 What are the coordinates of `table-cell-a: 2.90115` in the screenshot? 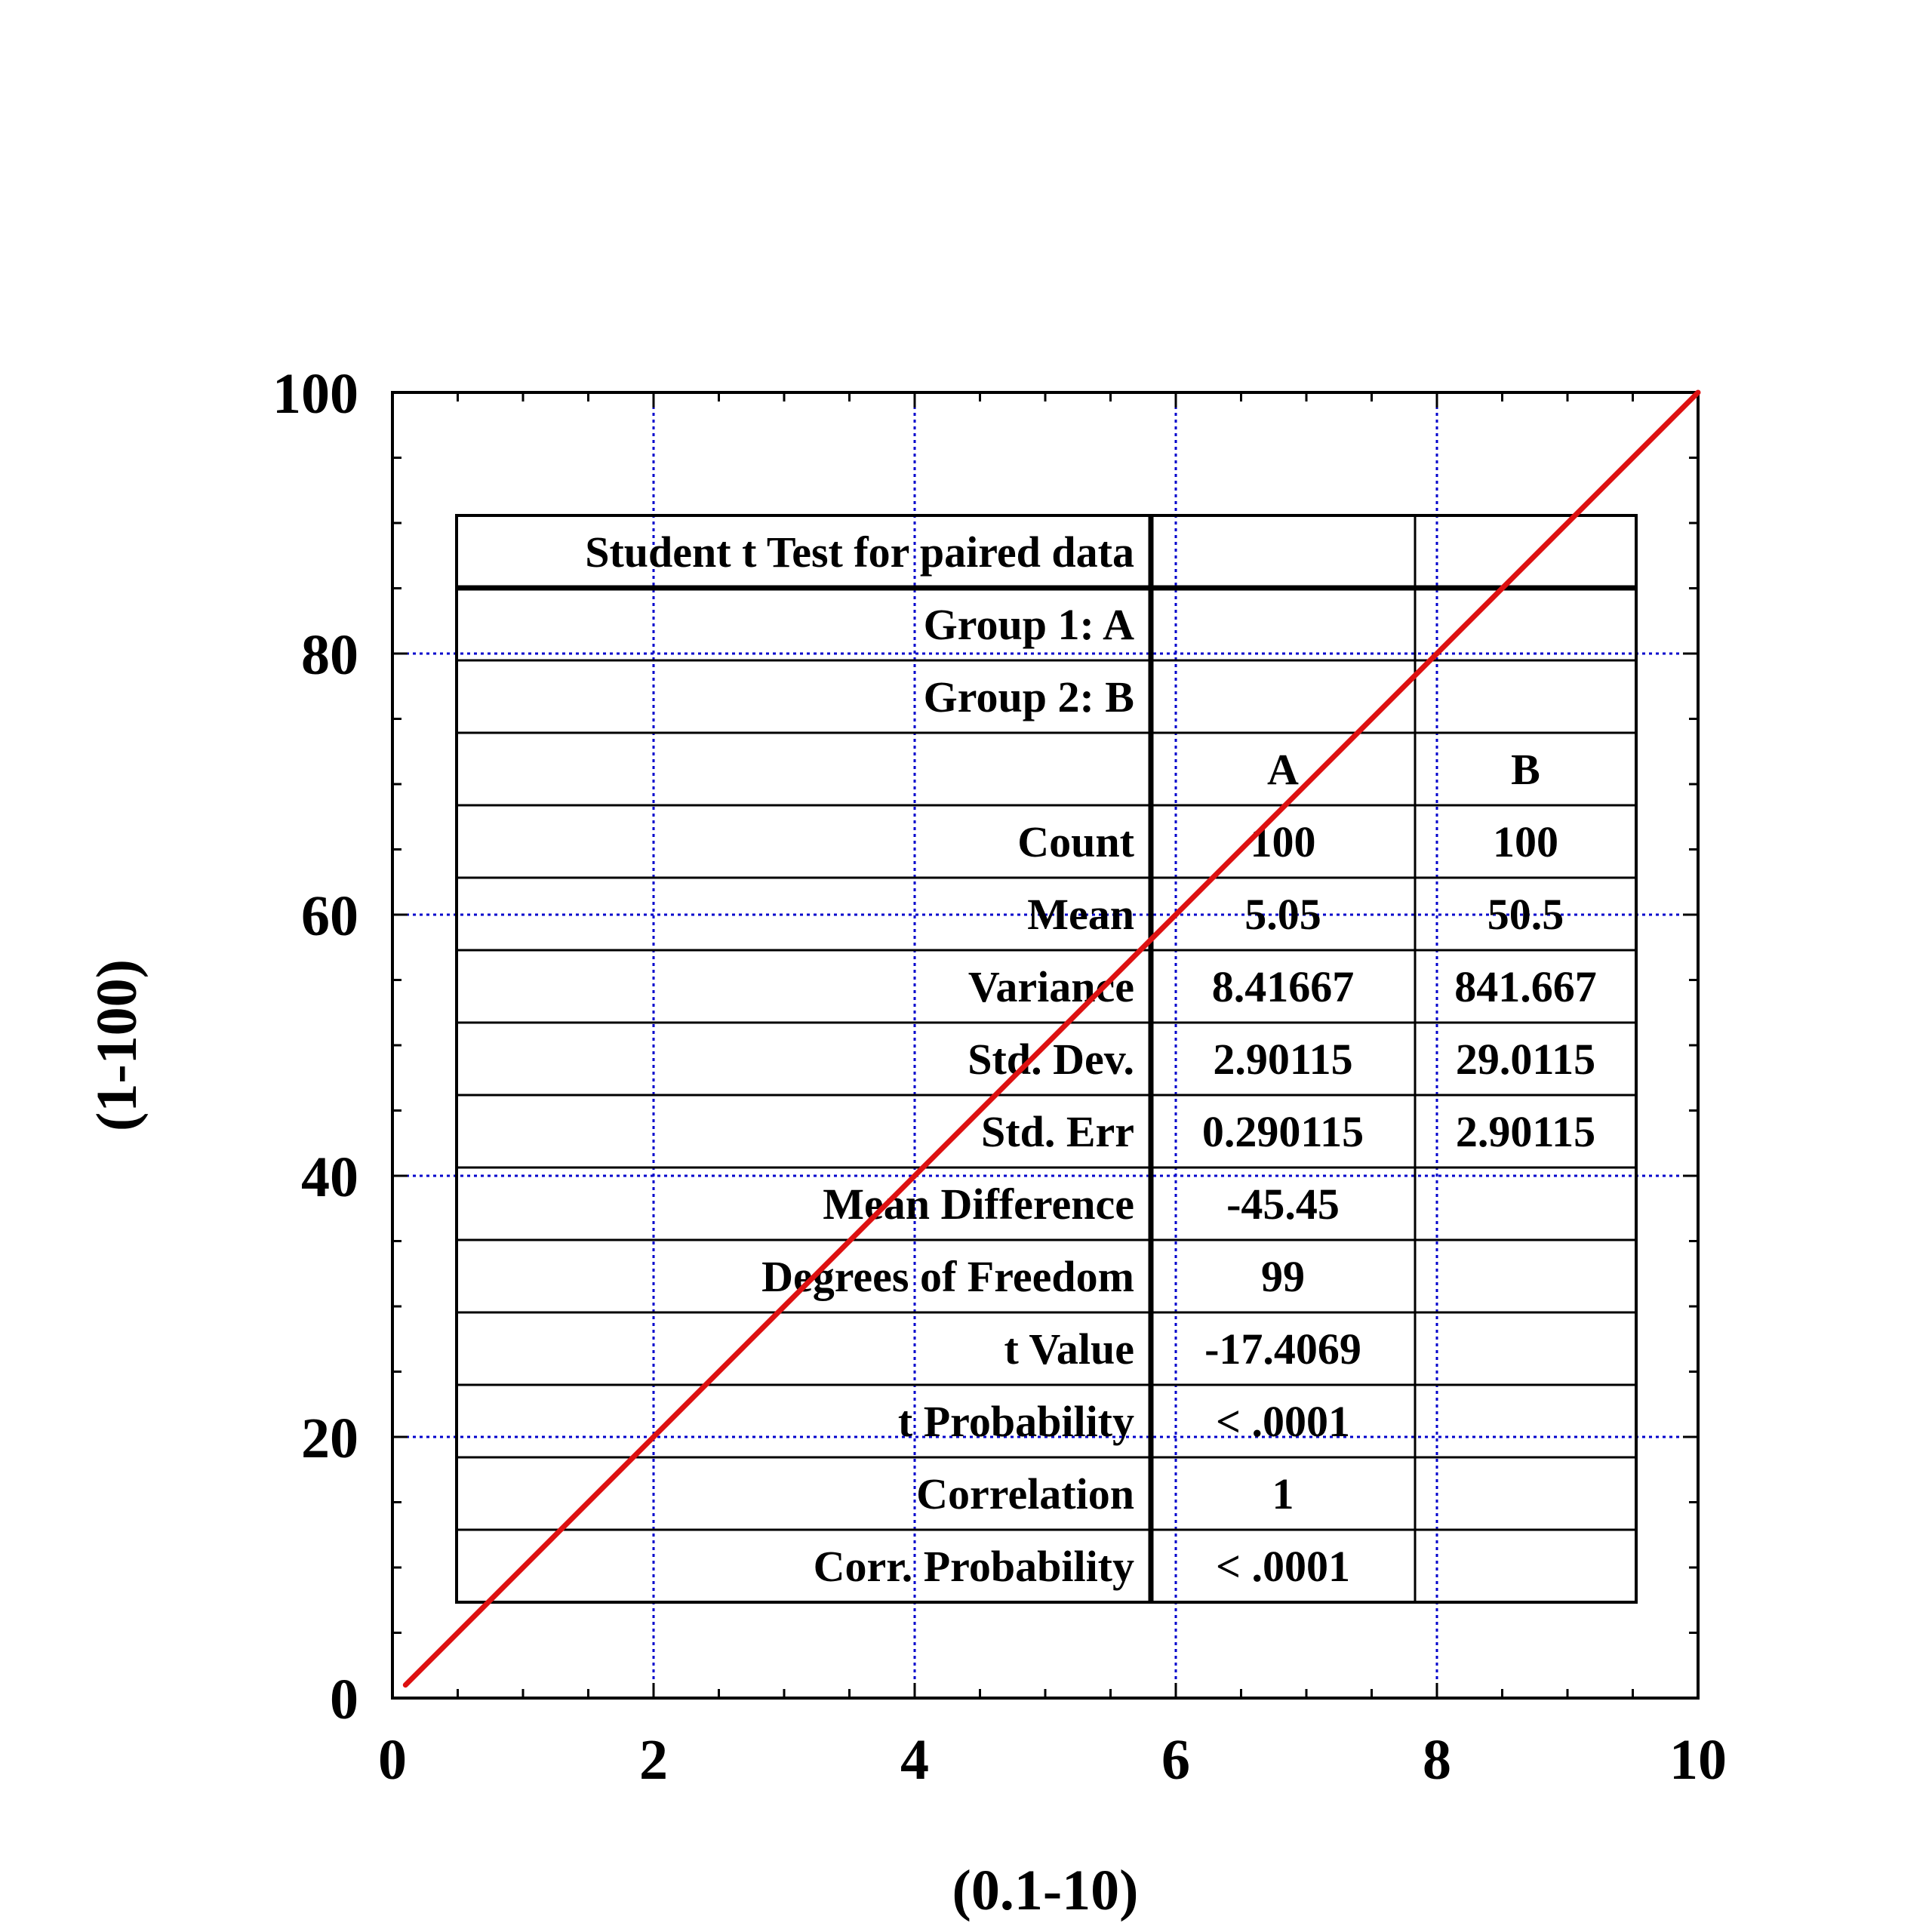 It's located at (1282, 1059).